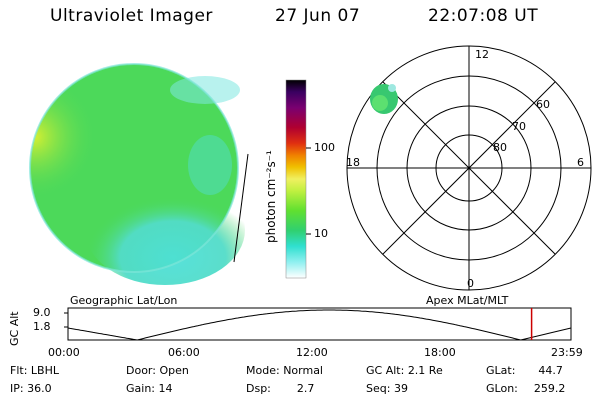 The height and width of the screenshot is (400, 600). Describe the element at coordinates (271, 196) in the screenshot. I see `colorbar-unit-label: photon cm⁻²s⁻¹` at that location.